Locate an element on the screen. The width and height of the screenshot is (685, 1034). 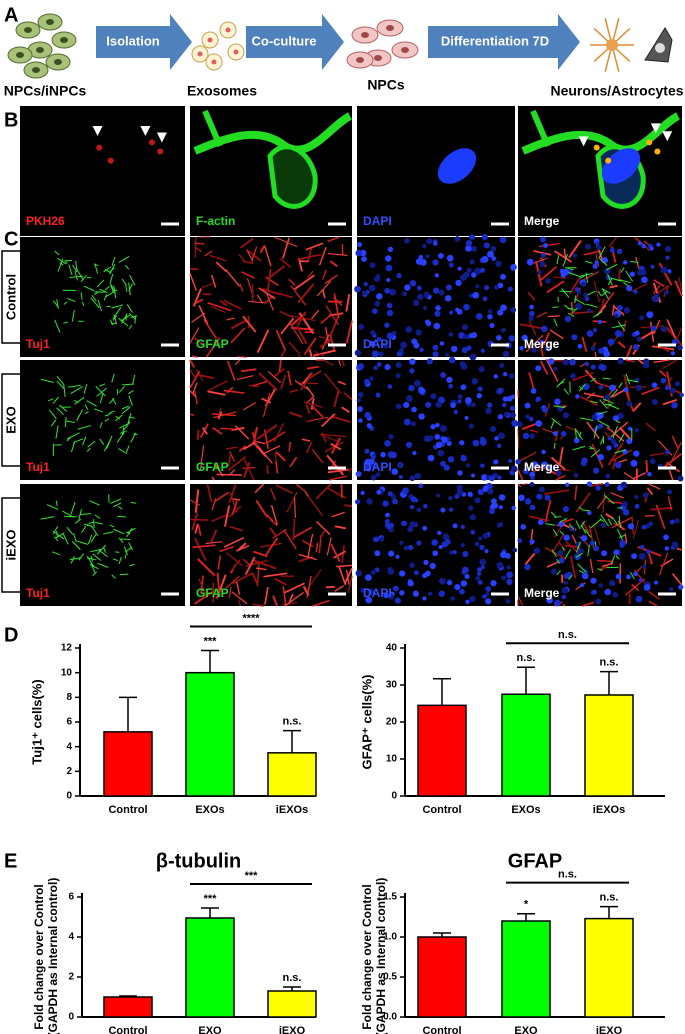
group-label: Control is located at coordinates (10, 297).